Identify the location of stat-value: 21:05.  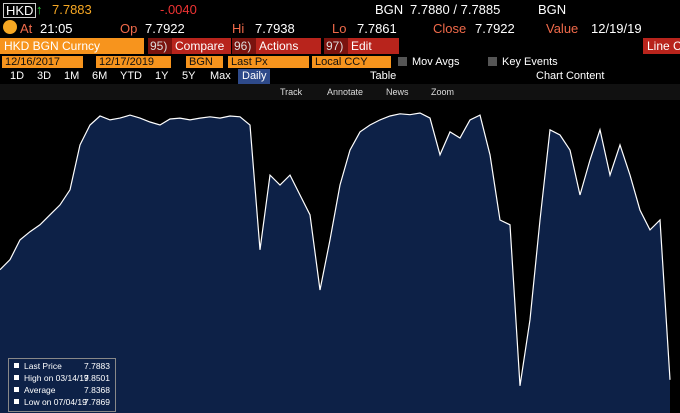
(56, 28).